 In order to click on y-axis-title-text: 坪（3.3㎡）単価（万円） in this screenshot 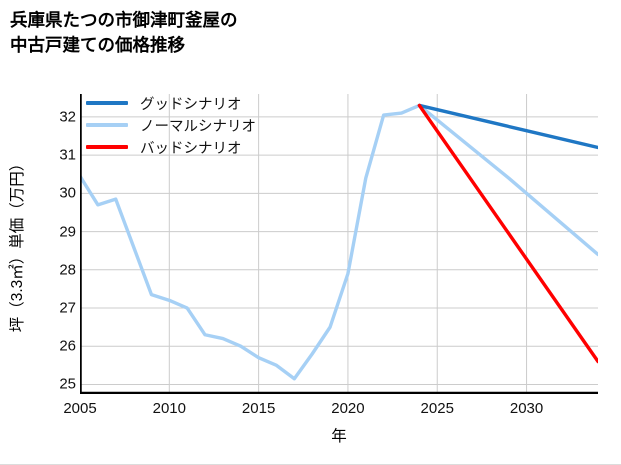, I will do `click(17, 244)`.